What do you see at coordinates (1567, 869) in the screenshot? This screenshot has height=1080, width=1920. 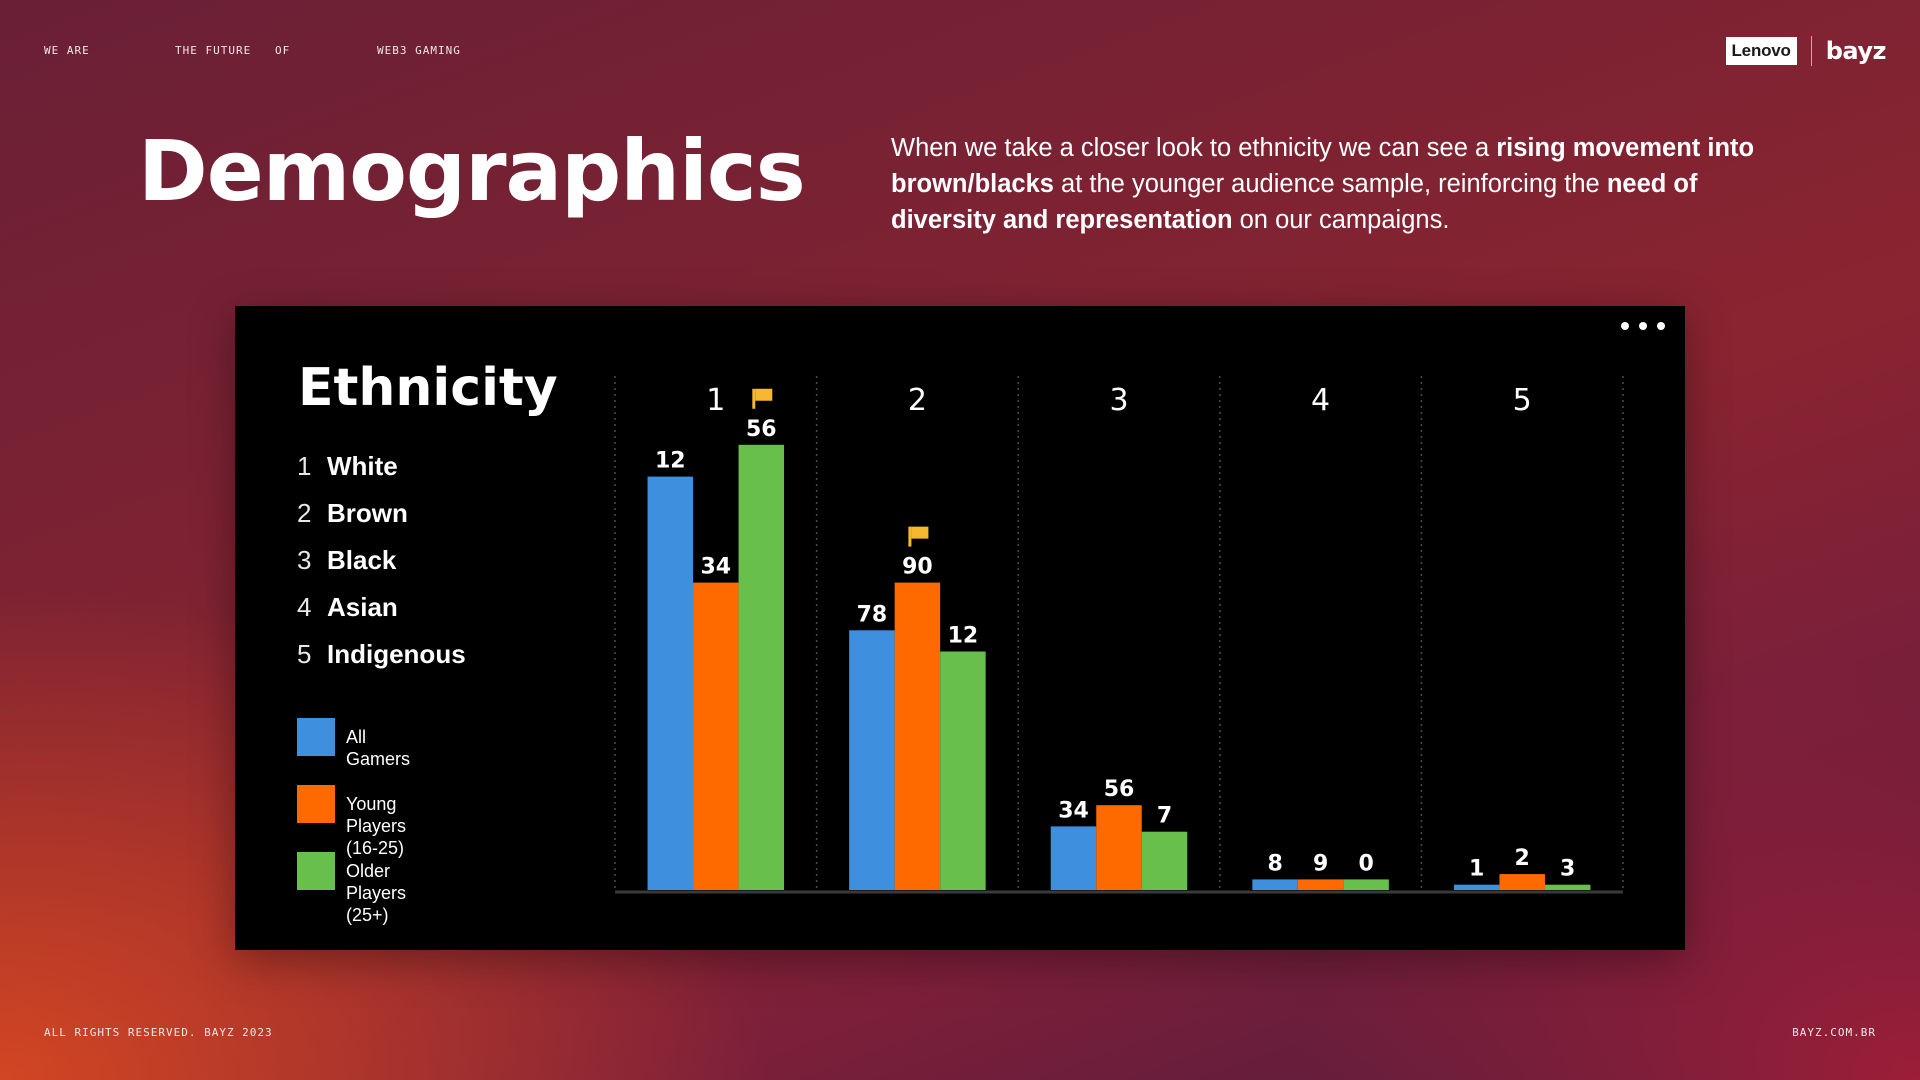 I see `bar-value-label: 3` at bounding box center [1567, 869].